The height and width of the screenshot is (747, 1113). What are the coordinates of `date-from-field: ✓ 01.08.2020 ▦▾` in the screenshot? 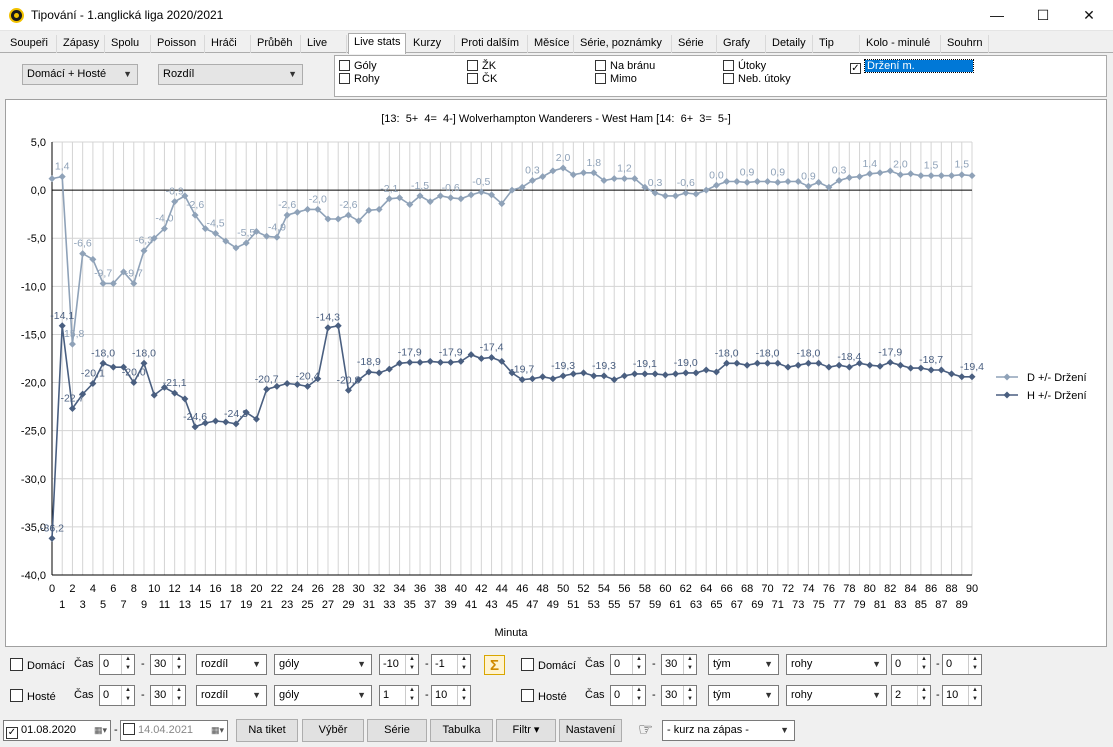 It's located at (57, 730).